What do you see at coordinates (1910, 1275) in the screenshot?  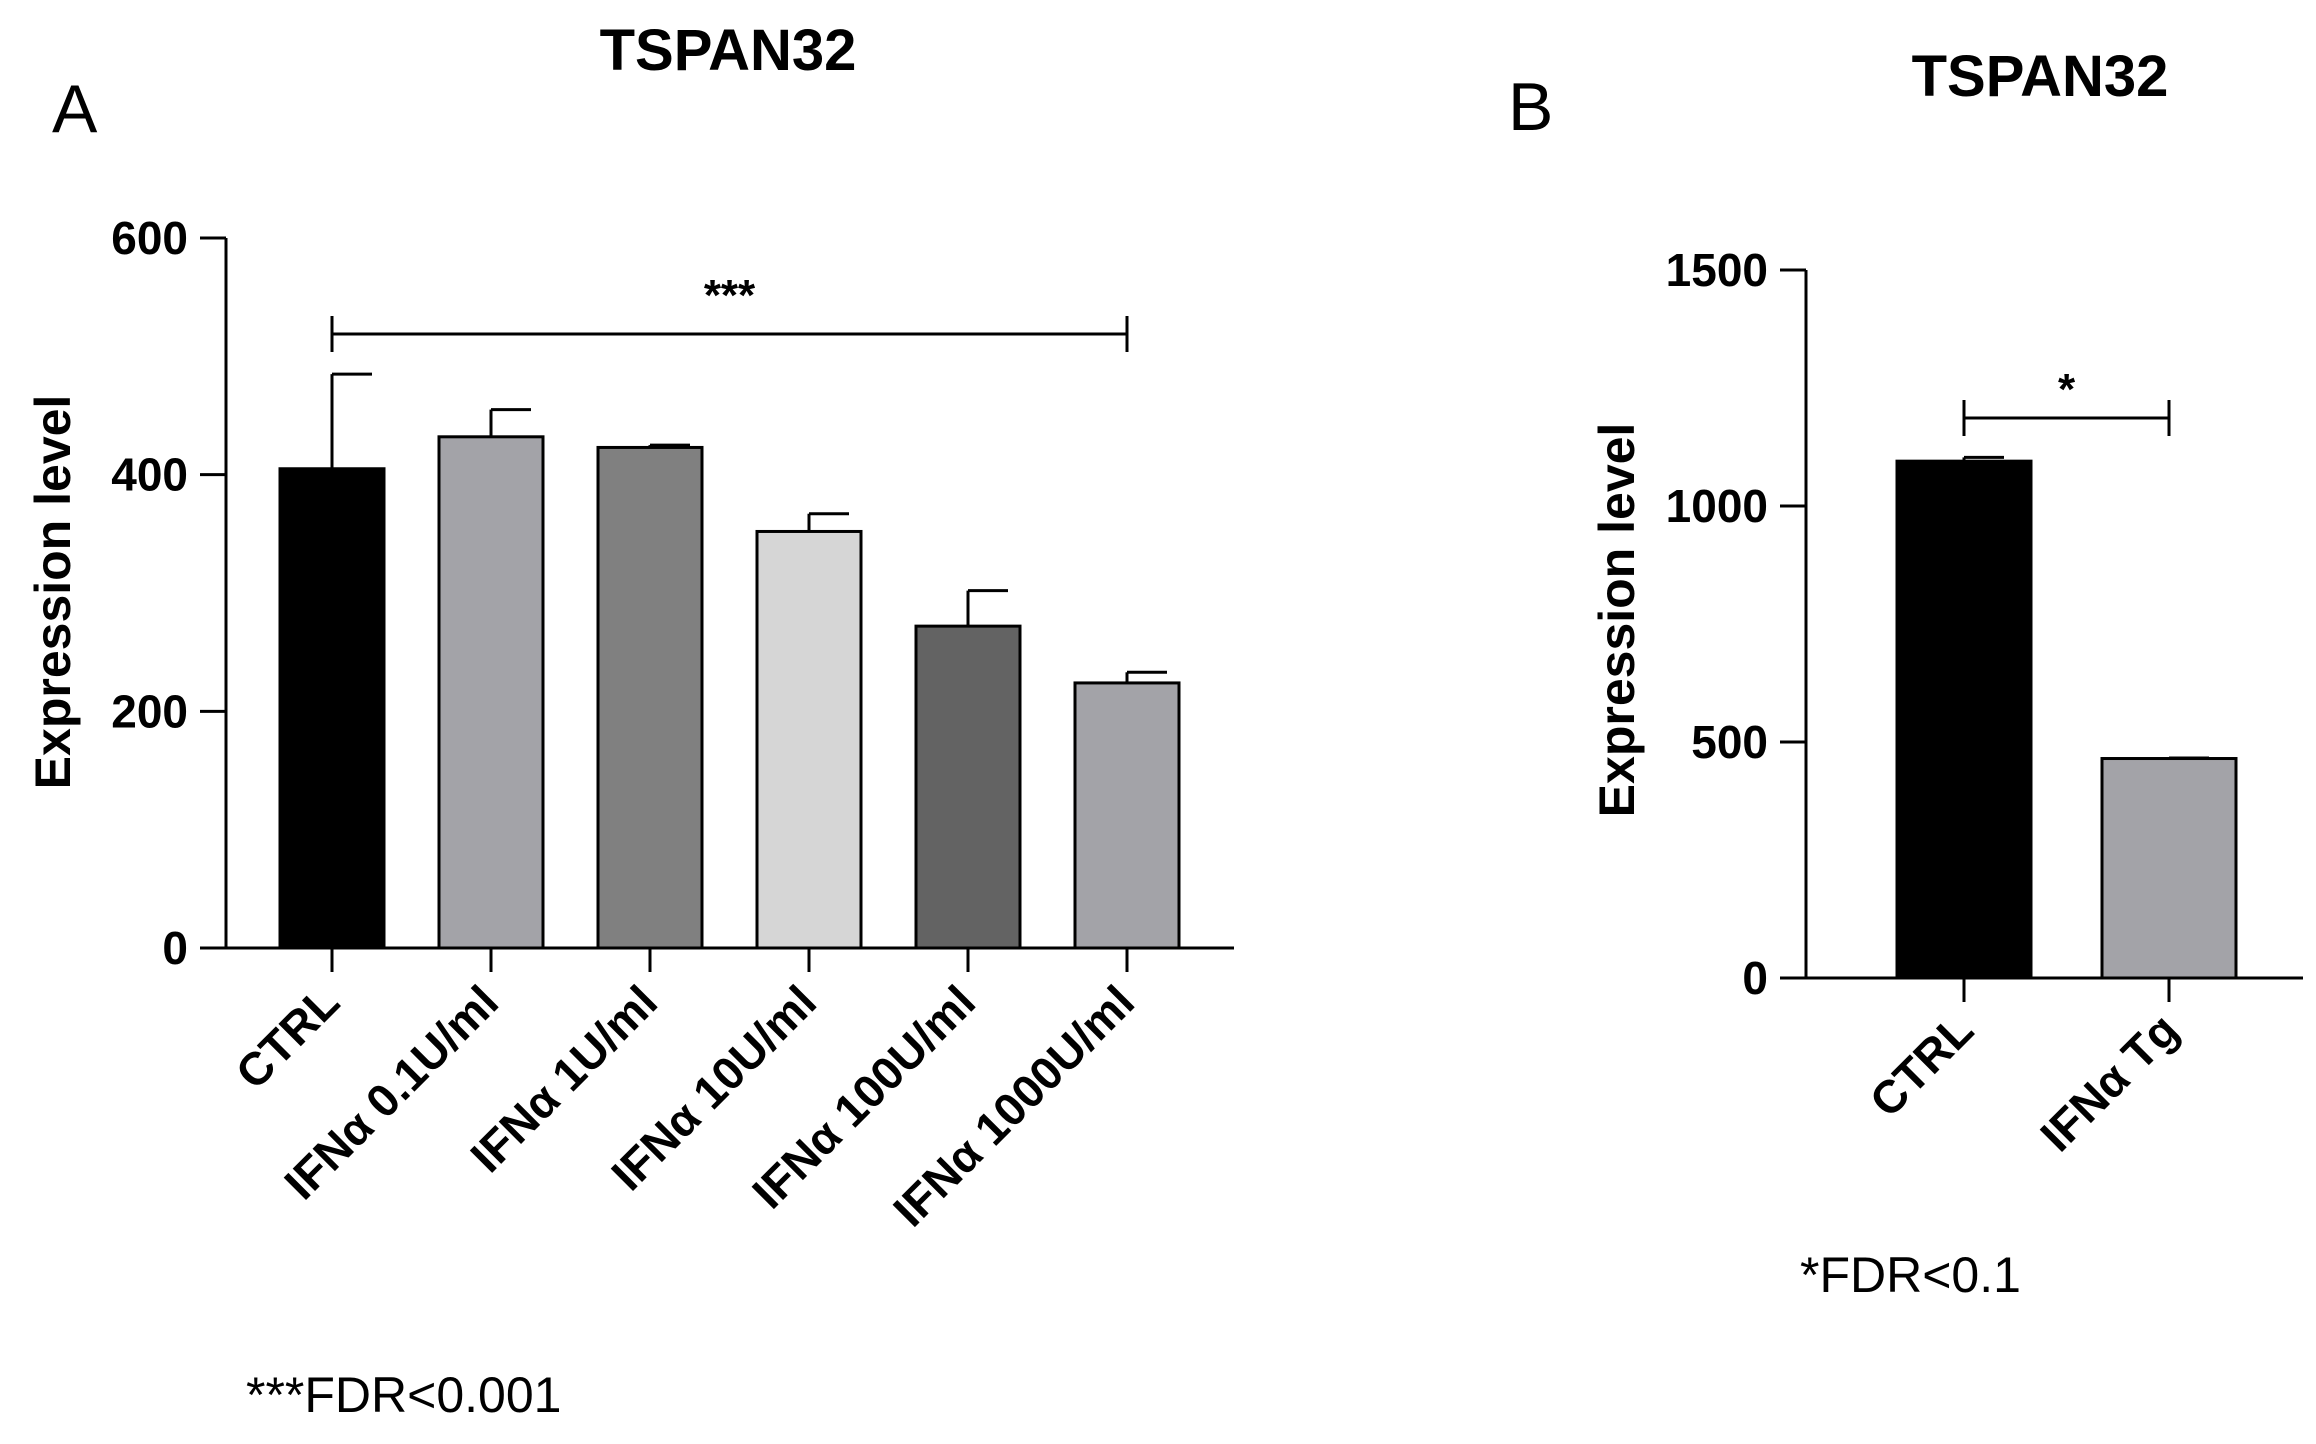 I see `panel-b-footnote: *FDR<0.1` at bounding box center [1910, 1275].